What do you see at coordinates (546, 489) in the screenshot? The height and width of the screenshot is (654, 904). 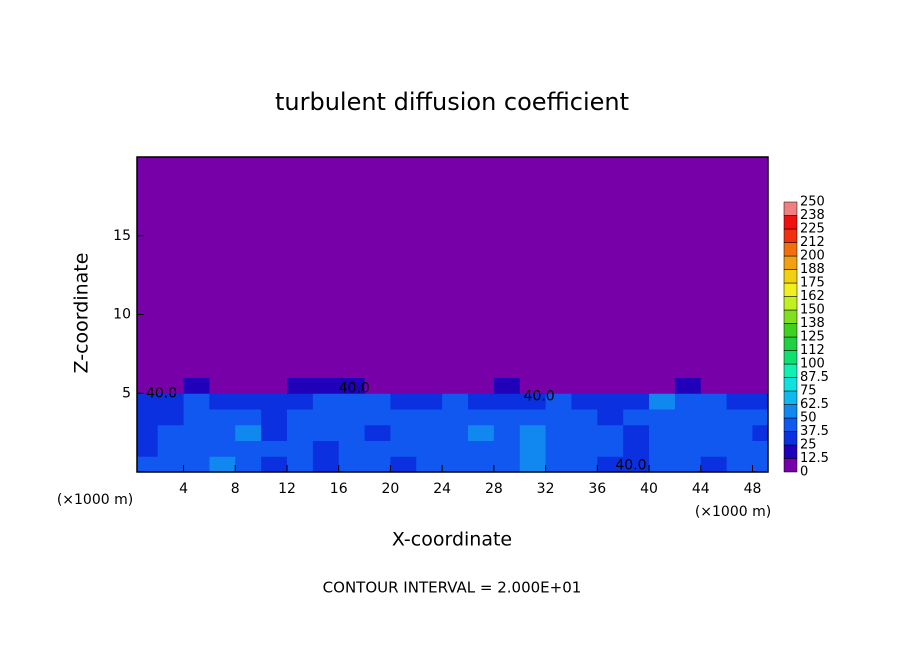 I see `x-tick-label: 32` at bounding box center [546, 489].